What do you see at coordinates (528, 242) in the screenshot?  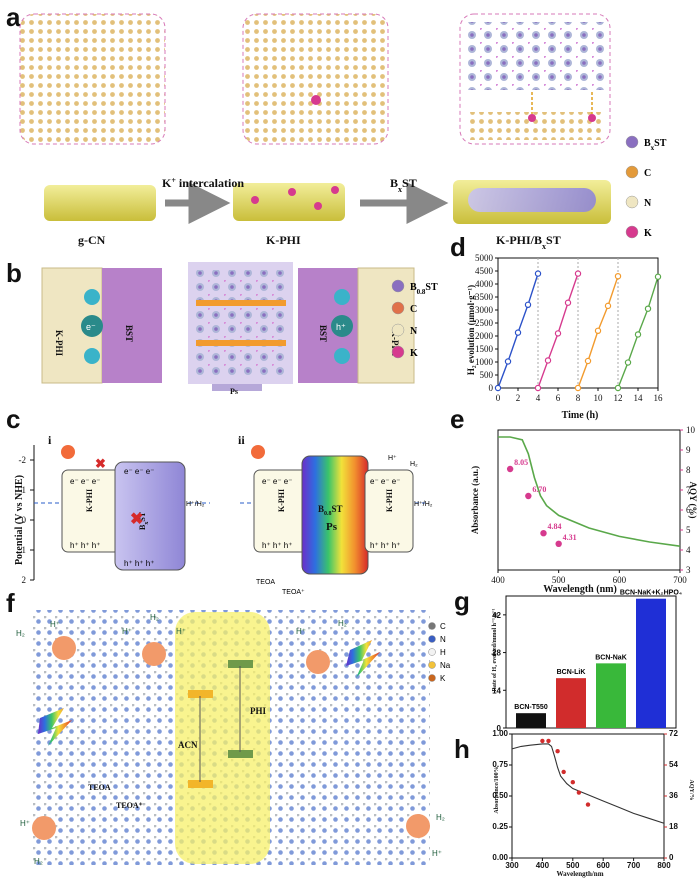 I see `kphi-bst-label: K-PHI/BxST` at bounding box center [528, 242].